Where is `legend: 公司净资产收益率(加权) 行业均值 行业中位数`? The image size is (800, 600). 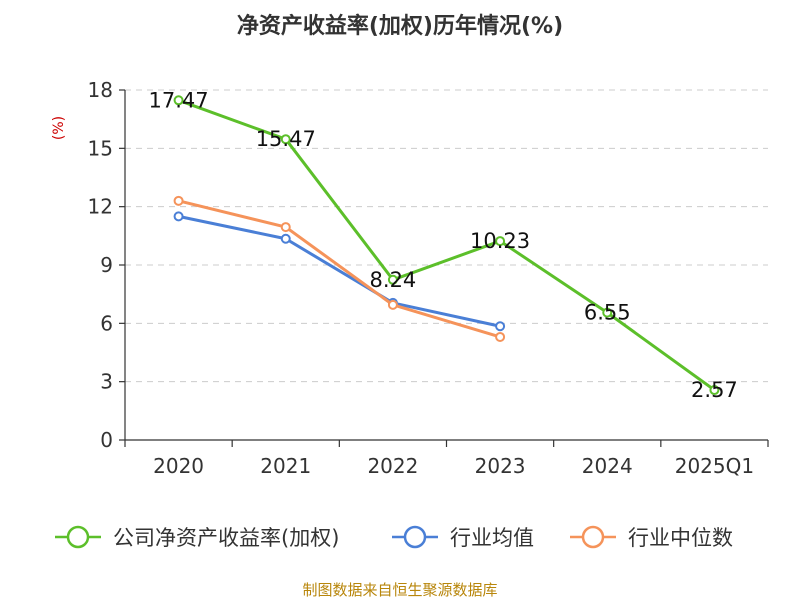 legend: 公司净资产收益率(加权) 行业均值 行业中位数 is located at coordinates (394, 537).